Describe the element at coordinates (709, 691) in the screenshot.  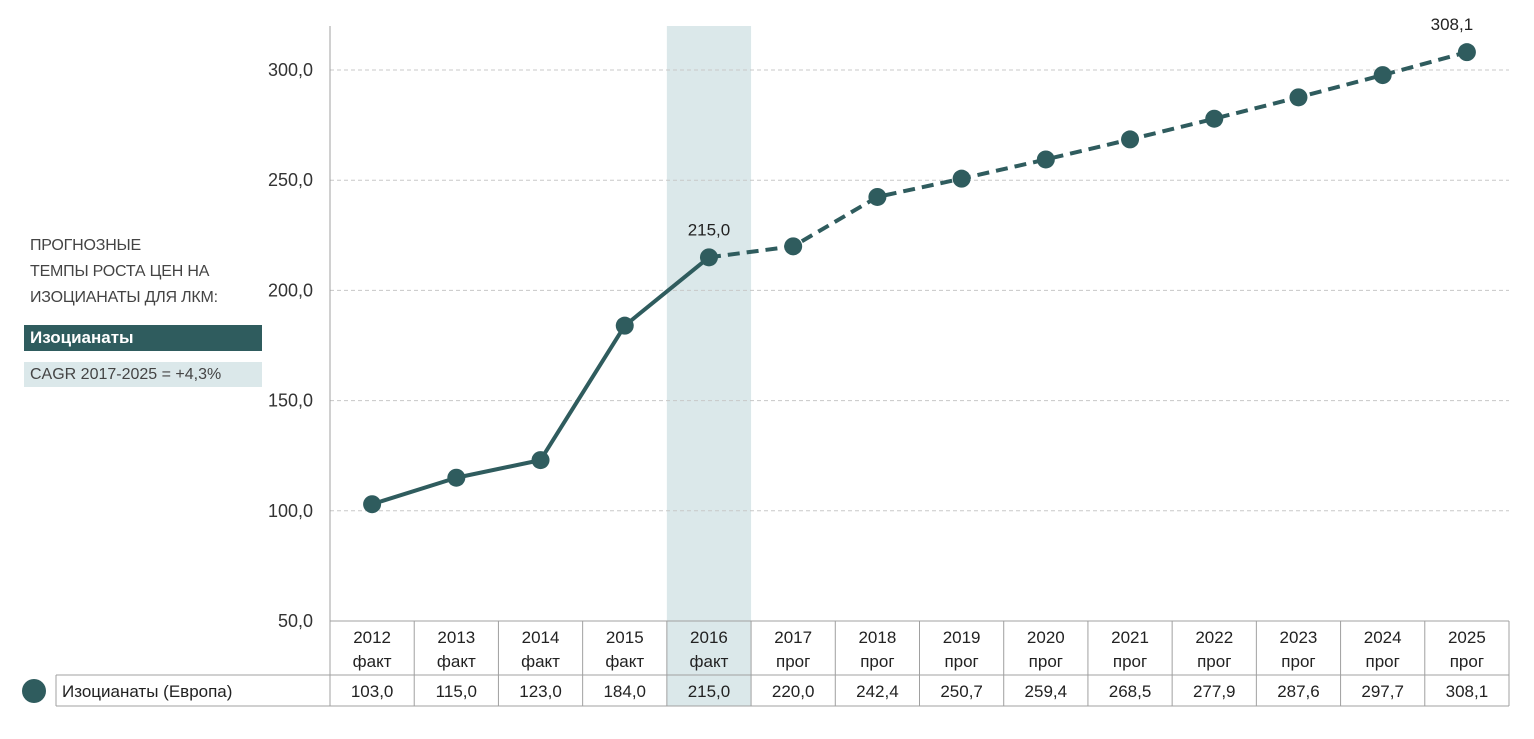
I see `table-value-cell: 215,0` at that location.